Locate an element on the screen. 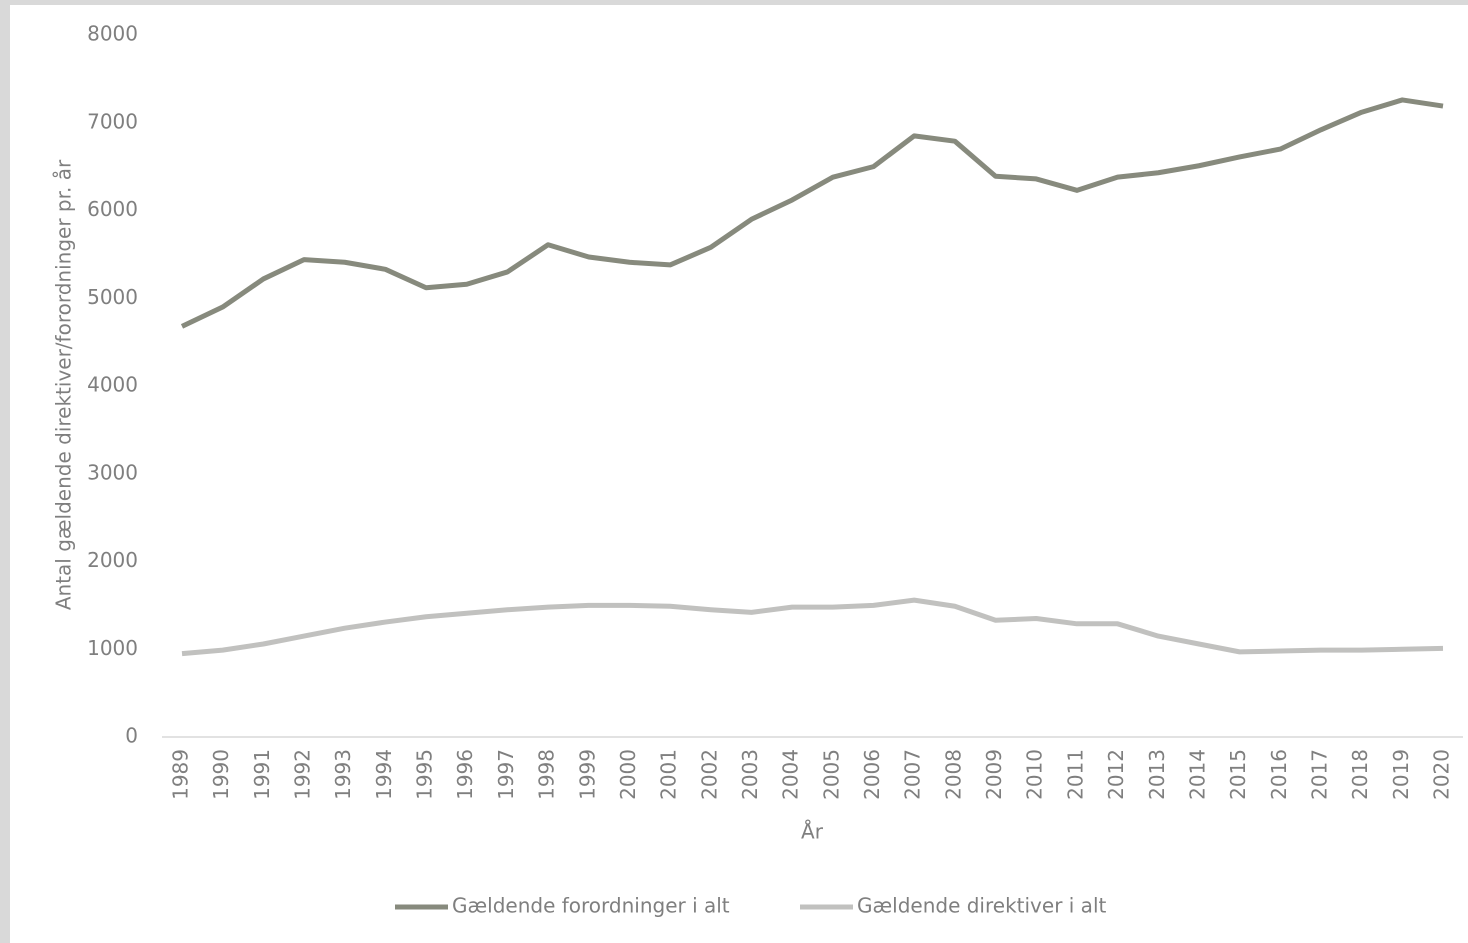 The image size is (1468, 943). legend-label: Gældende forordninger i alt is located at coordinates (591, 906).